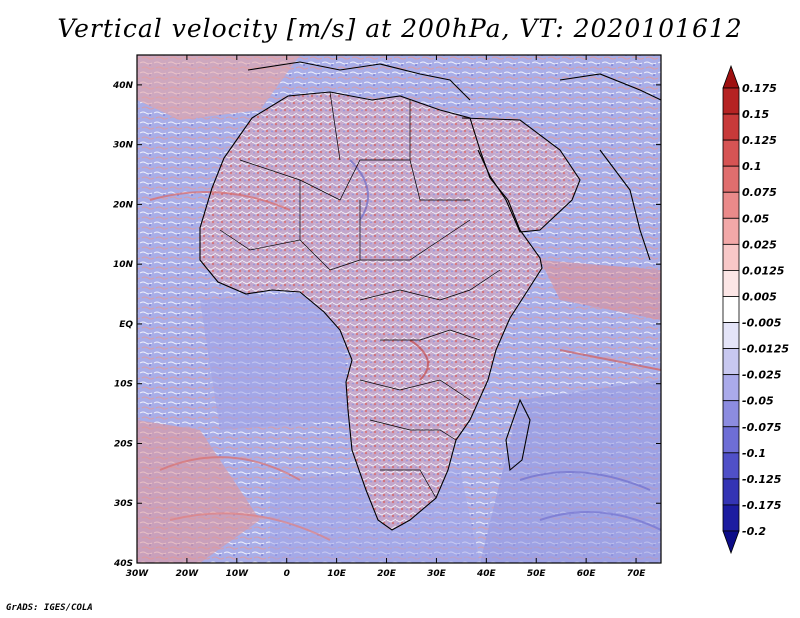 This screenshot has width=800, height=618. What do you see at coordinates (759, 140) in the screenshot?
I see `colorbar-label: 0.125` at bounding box center [759, 140].